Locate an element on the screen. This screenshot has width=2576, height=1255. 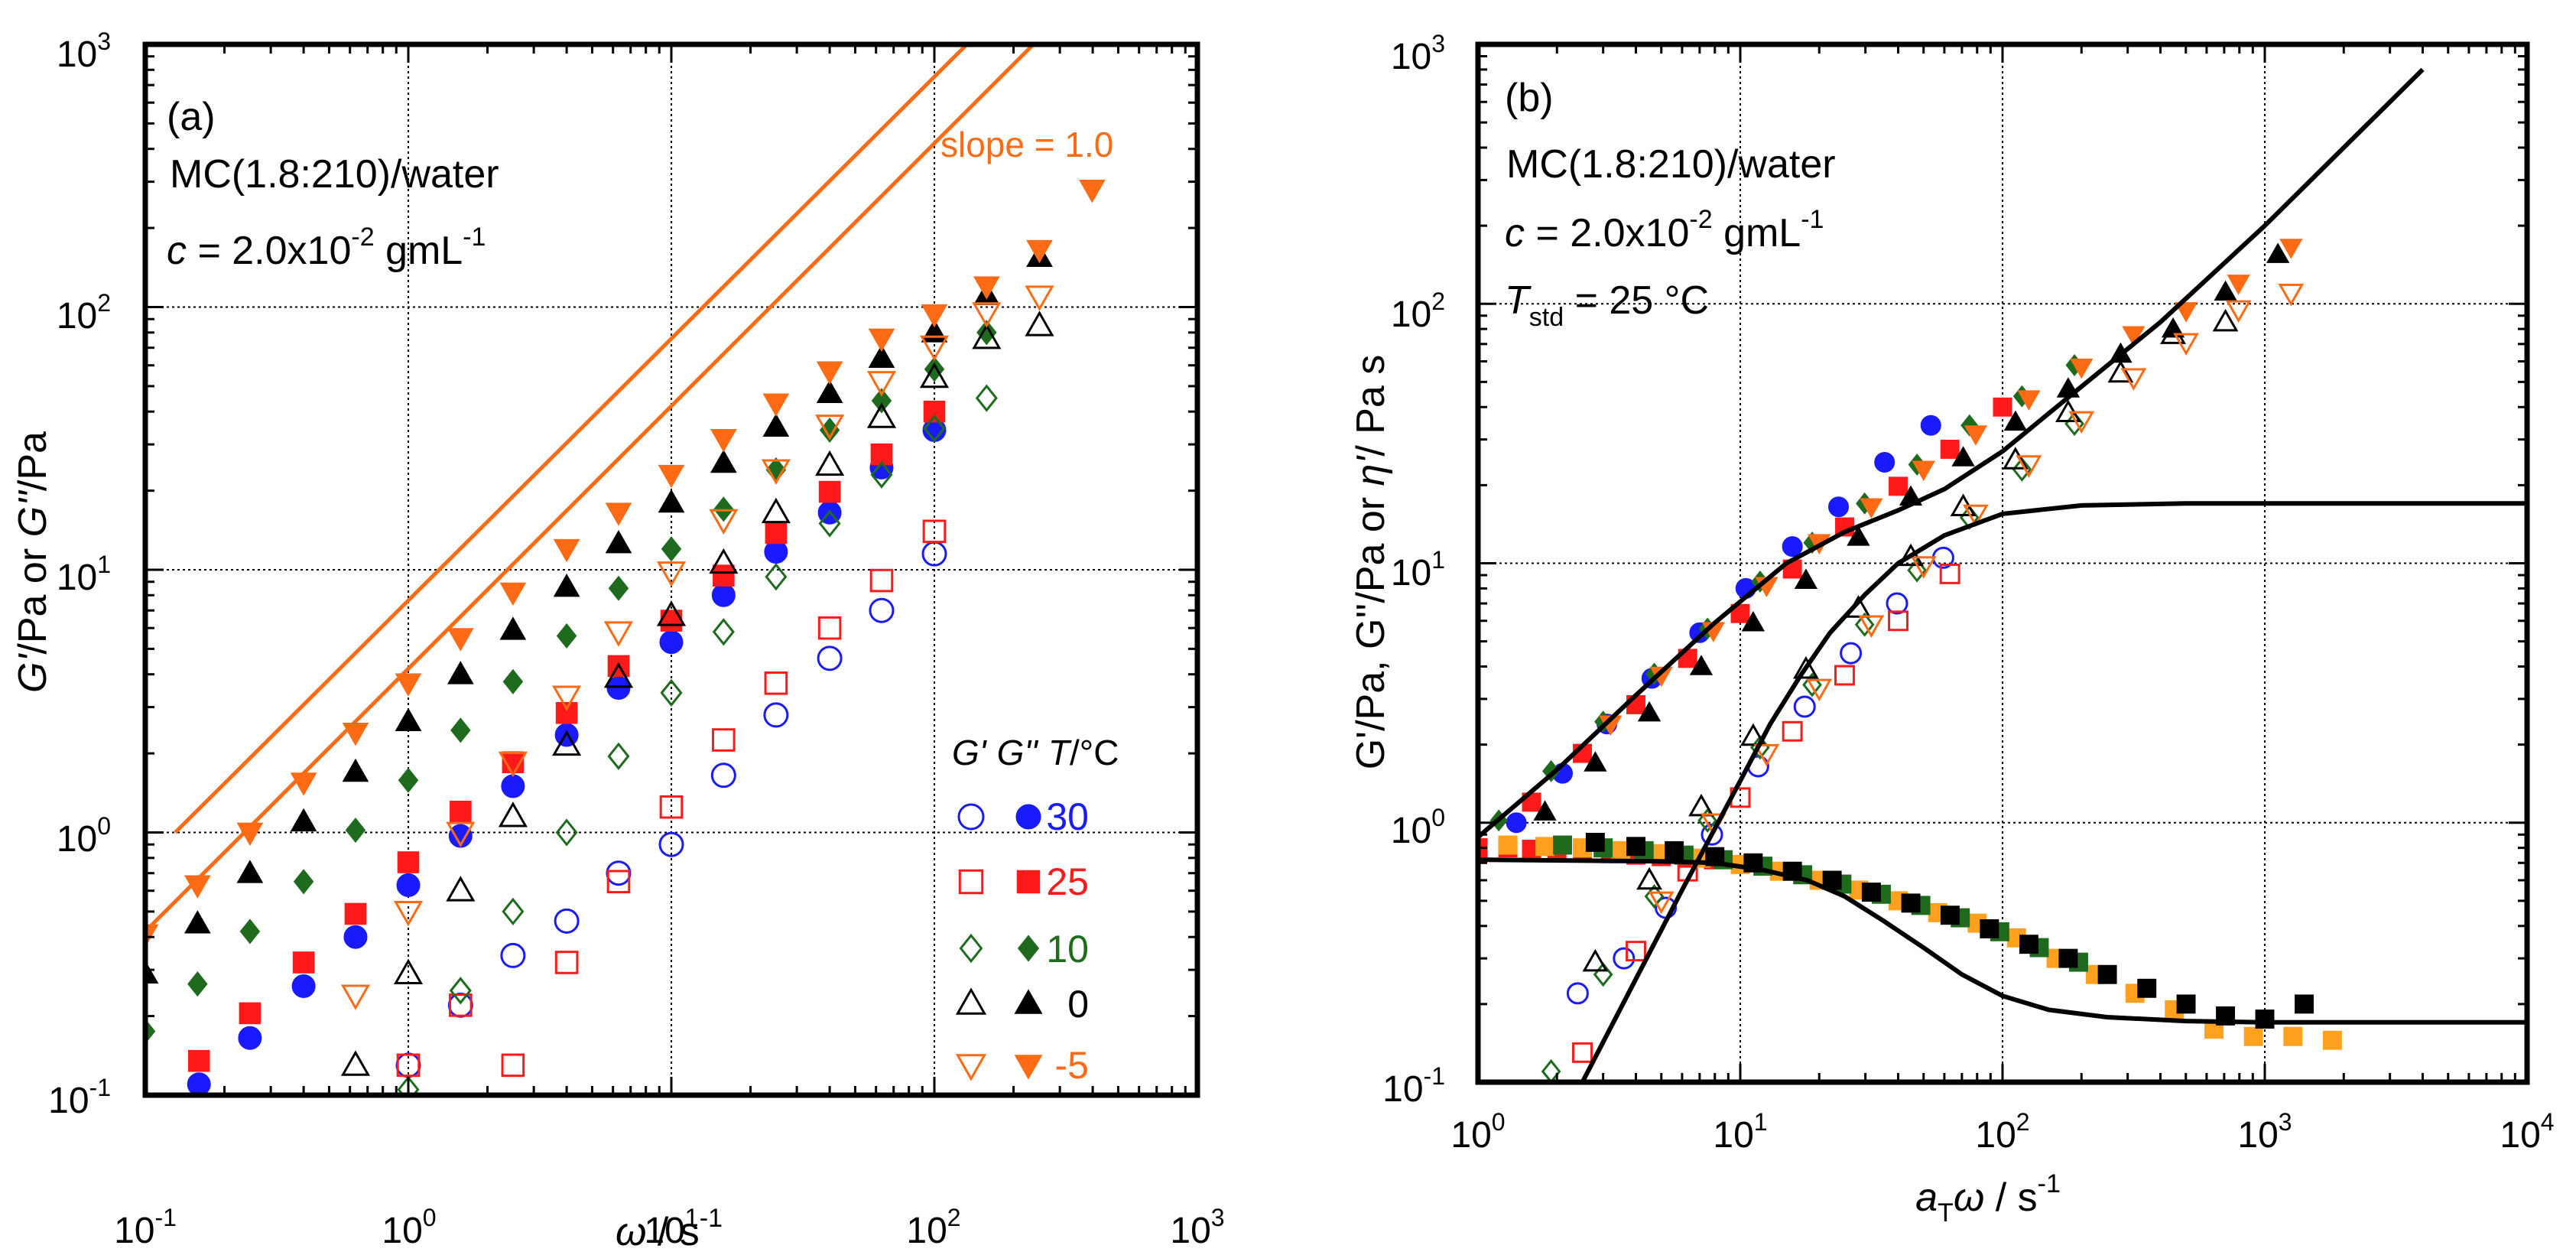
panel-b-ytick-label: 10² is located at coordinates (1418, 312).